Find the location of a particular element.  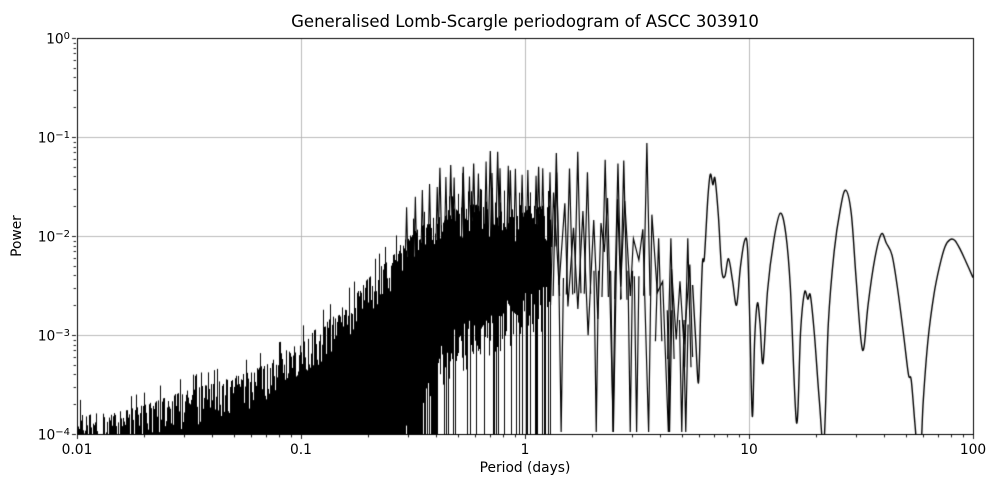

y-tick-label: 10⁻³ is located at coordinates (54, 335).